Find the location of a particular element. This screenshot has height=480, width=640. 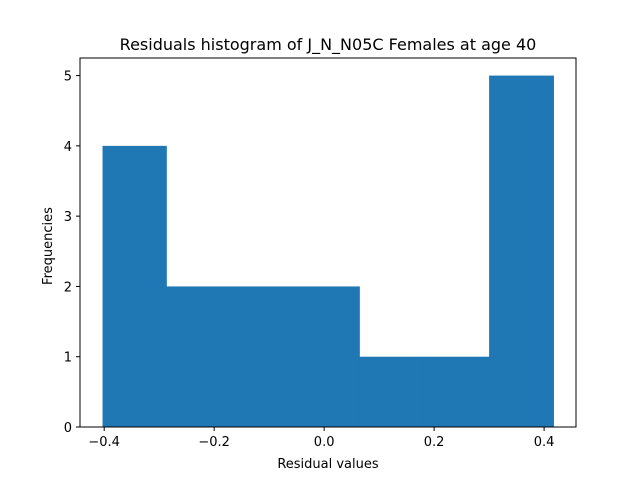

y-tick-label: 4 is located at coordinates (68, 147).